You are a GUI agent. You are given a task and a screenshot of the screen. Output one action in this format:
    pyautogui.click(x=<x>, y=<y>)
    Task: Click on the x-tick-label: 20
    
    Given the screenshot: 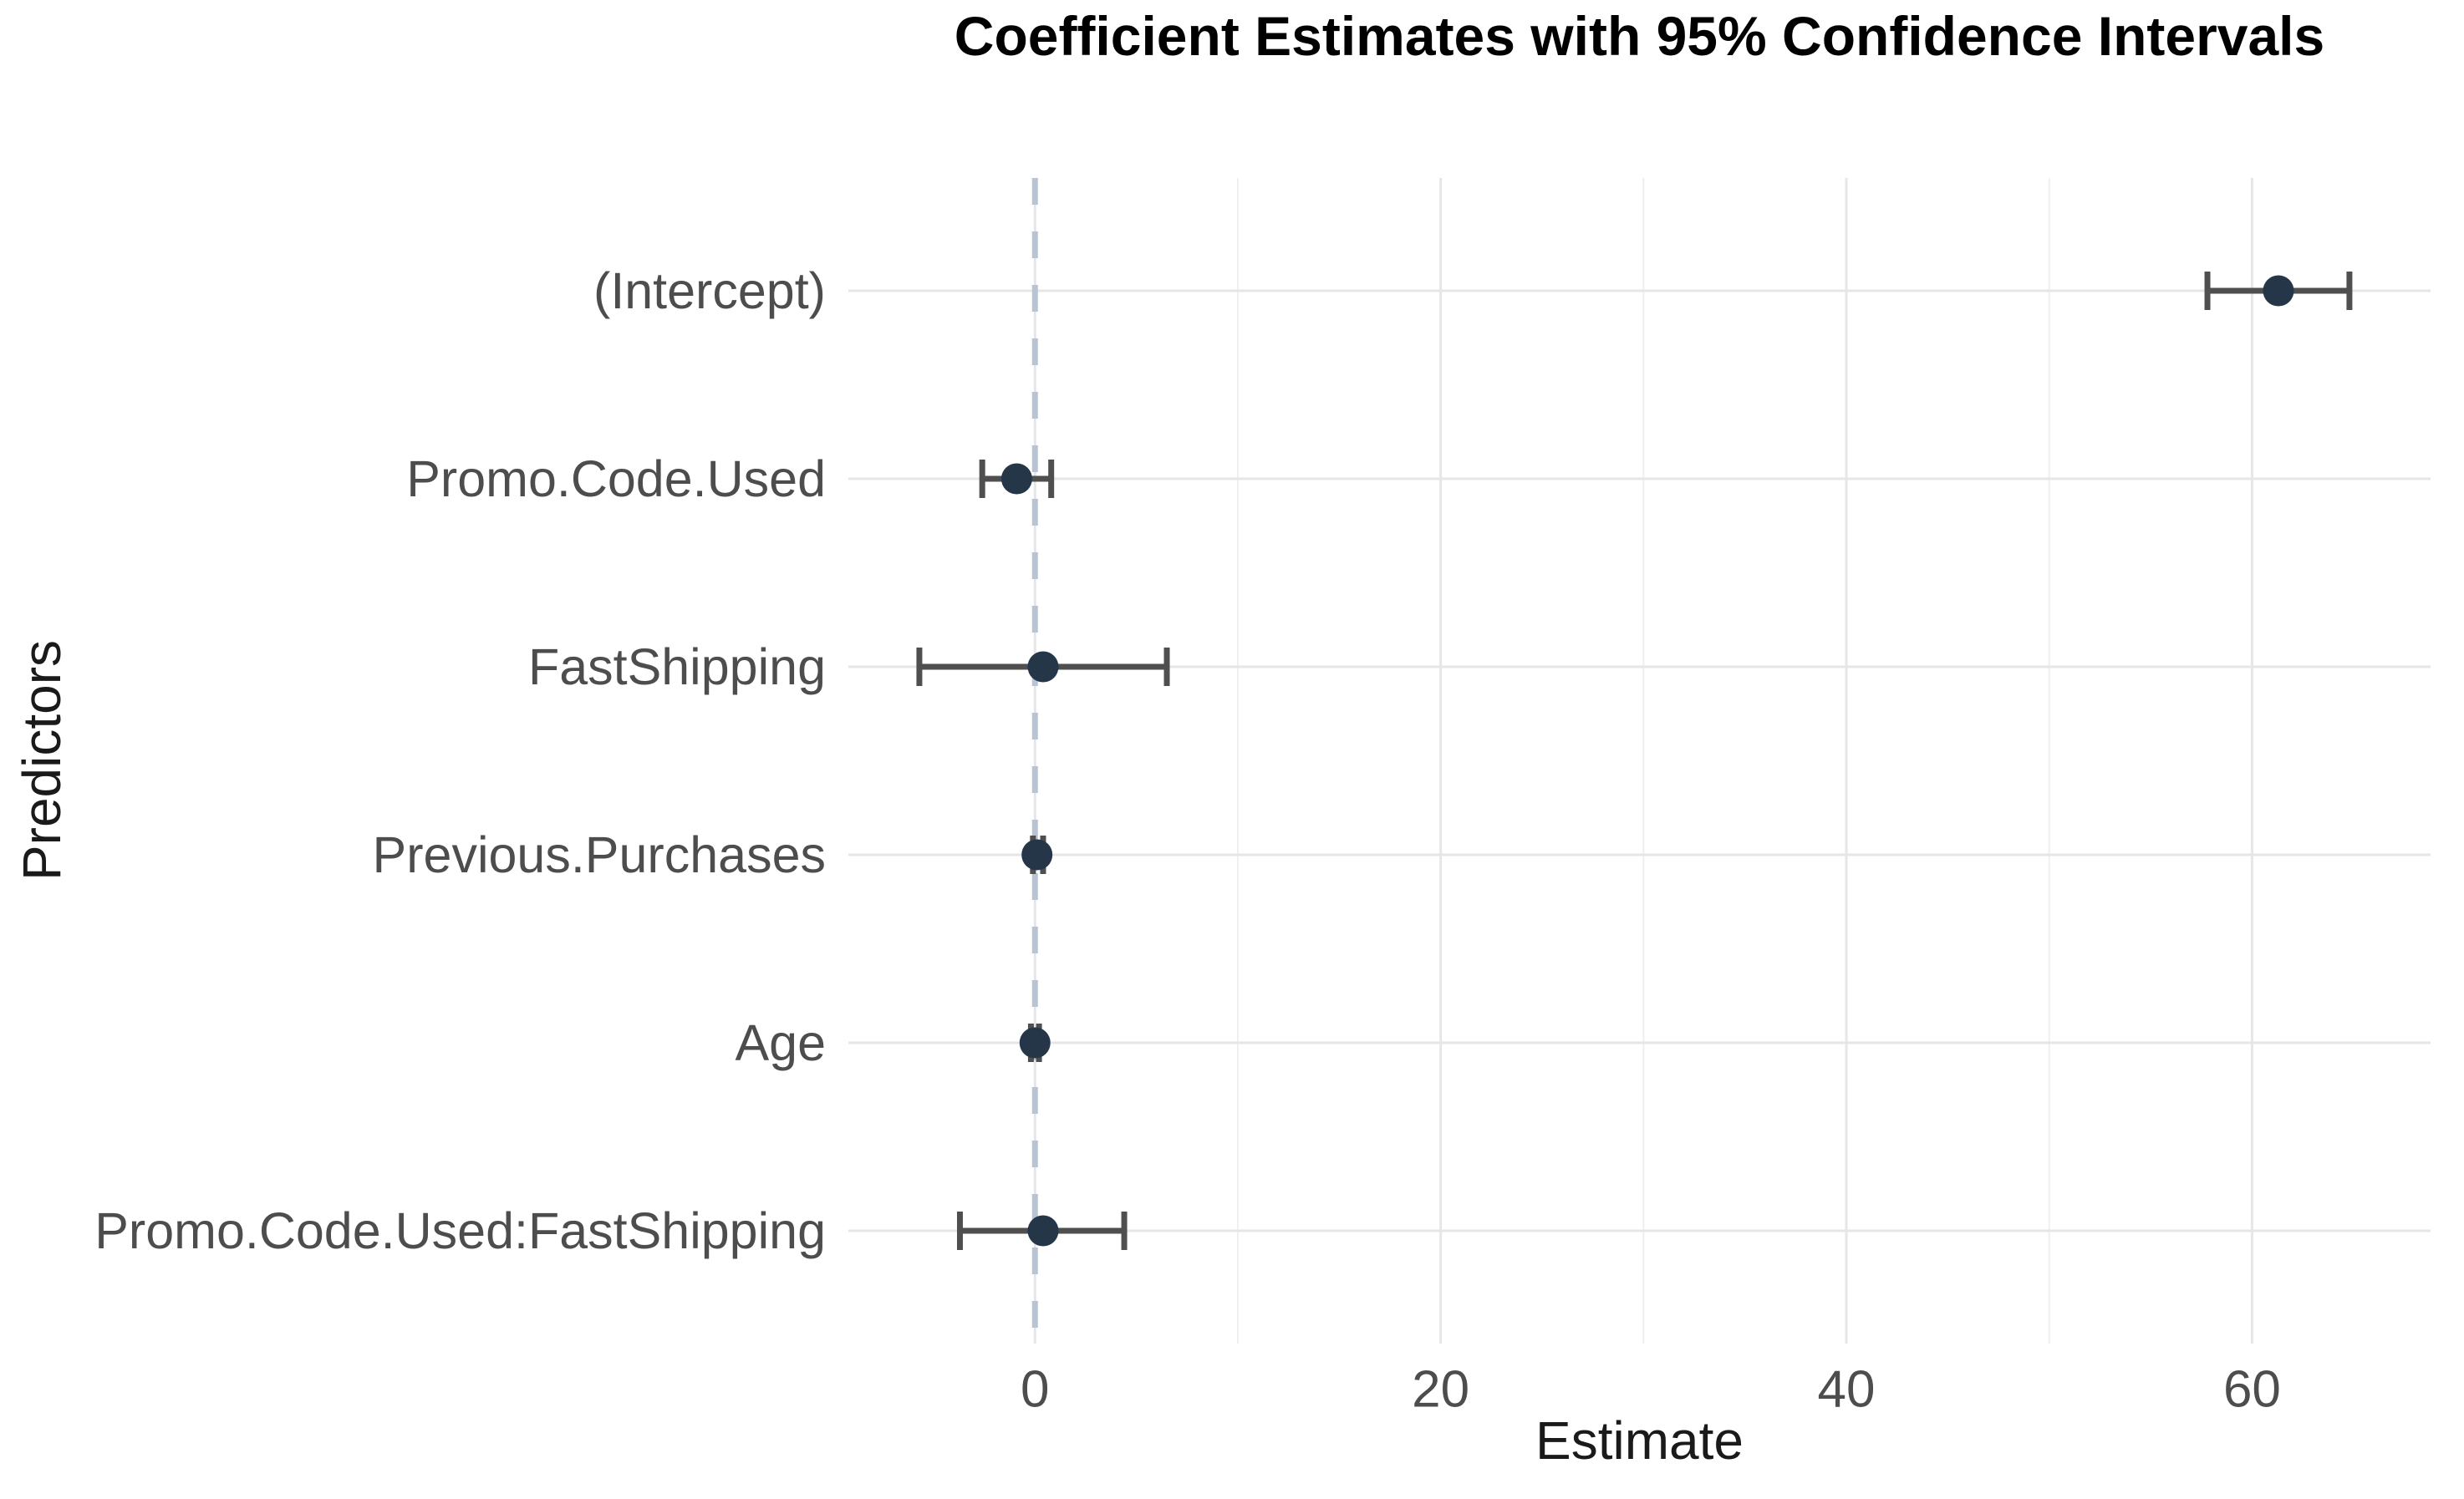 What is the action you would take?
    pyautogui.click(x=1440, y=1390)
    